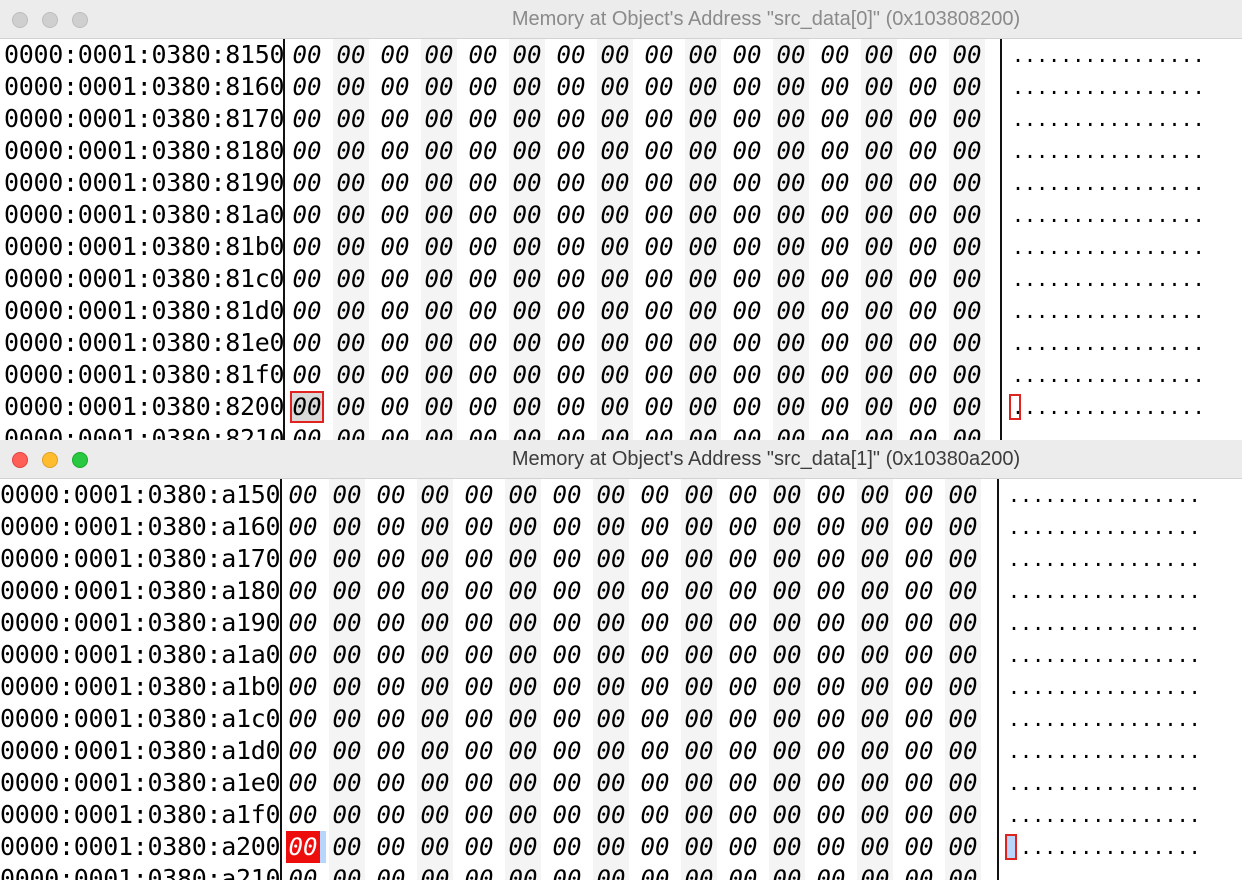 This screenshot has height=880, width=1242. What do you see at coordinates (80, 460) in the screenshot?
I see `zoom-button` at bounding box center [80, 460].